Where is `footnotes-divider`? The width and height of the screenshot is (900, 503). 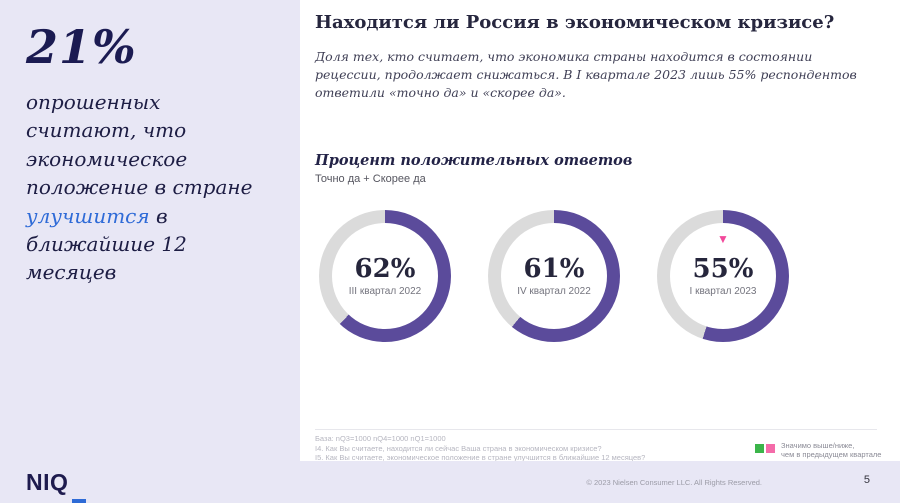
footnotes-divider is located at coordinates (596, 429).